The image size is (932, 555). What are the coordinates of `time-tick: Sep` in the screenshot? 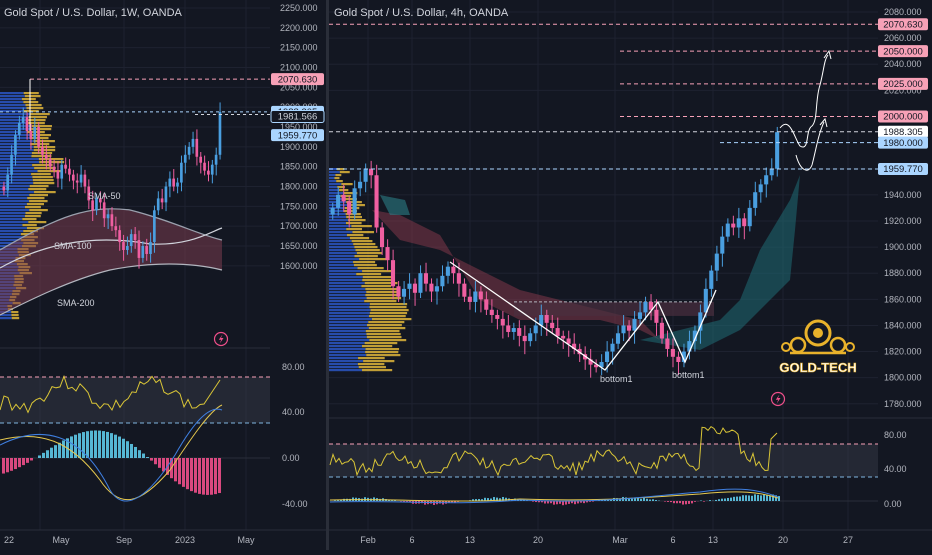 It's located at (124, 540).